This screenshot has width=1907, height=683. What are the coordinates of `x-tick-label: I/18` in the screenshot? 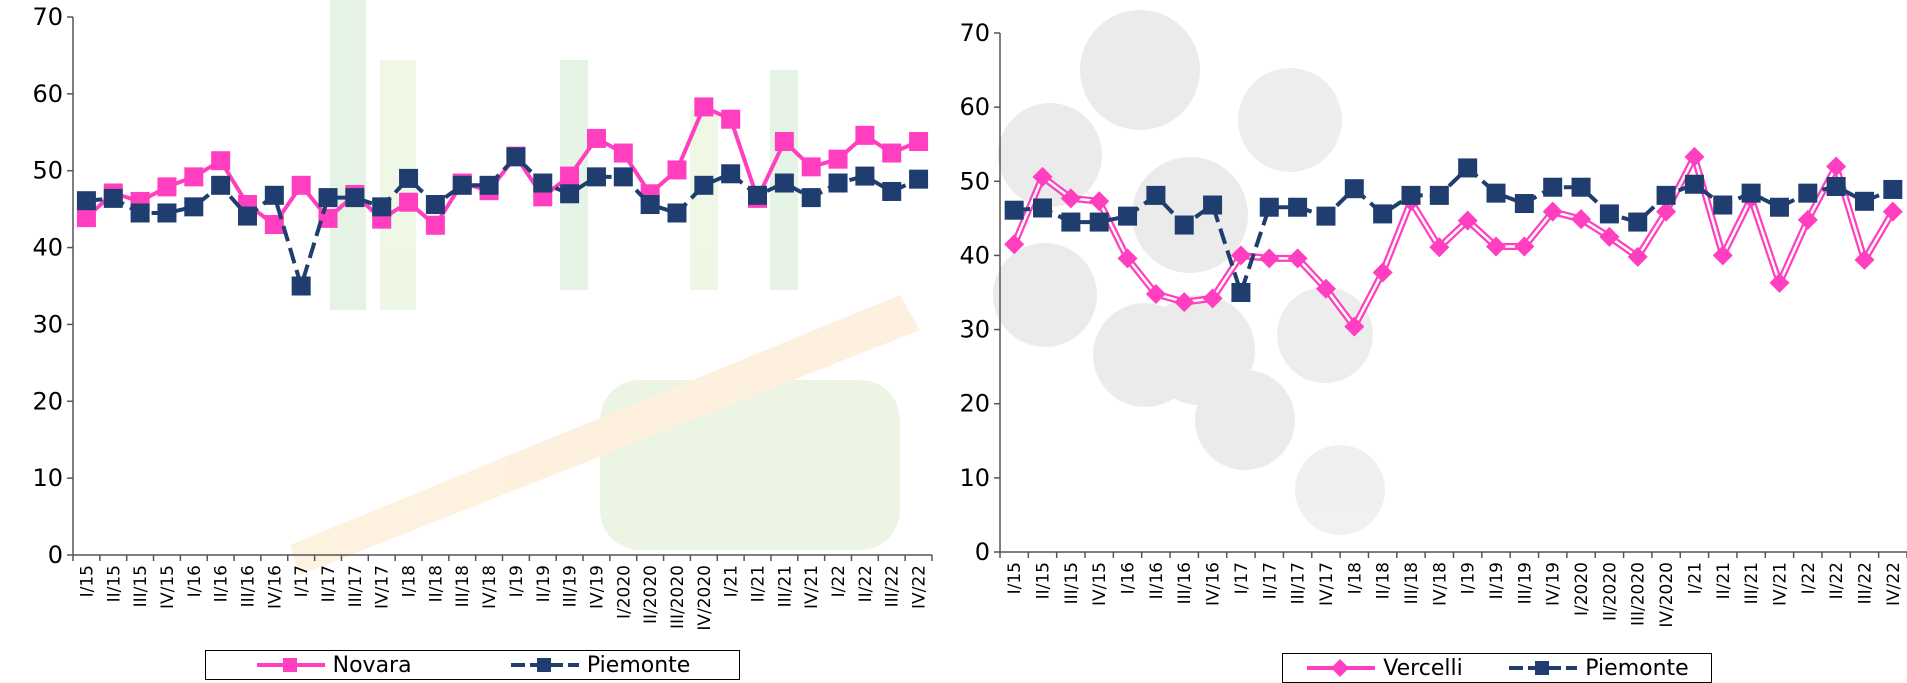 It's located at (410, 581).